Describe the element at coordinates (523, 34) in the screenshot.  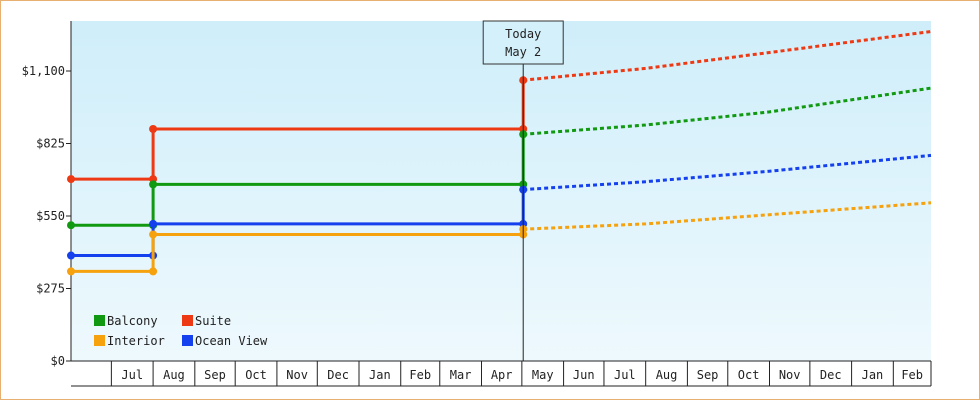
I see `today-label-line1: Today` at that location.